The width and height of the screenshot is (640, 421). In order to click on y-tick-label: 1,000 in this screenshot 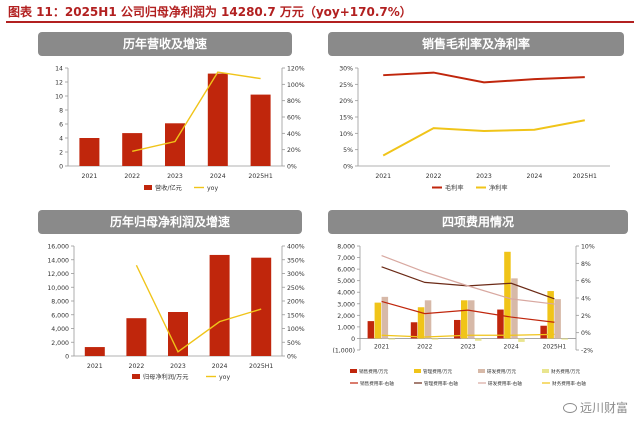, I will do `click(346, 327)`.